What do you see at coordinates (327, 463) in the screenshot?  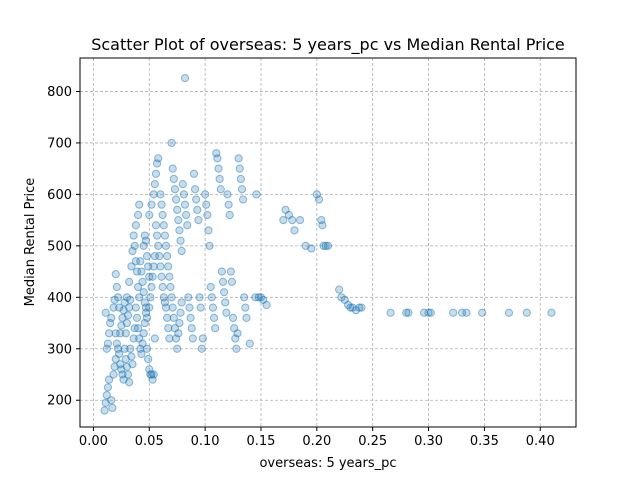 I see `x-axis-label: overseas: 5 years_pc` at bounding box center [327, 463].